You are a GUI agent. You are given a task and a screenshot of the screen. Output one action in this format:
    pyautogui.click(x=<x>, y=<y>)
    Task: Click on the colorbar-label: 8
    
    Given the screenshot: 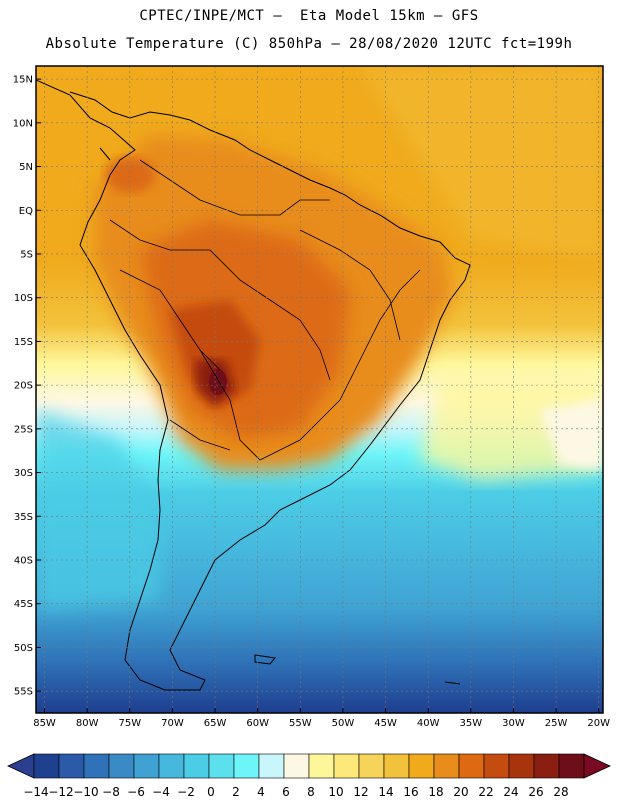 What is the action you would take?
    pyautogui.click(x=311, y=792)
    